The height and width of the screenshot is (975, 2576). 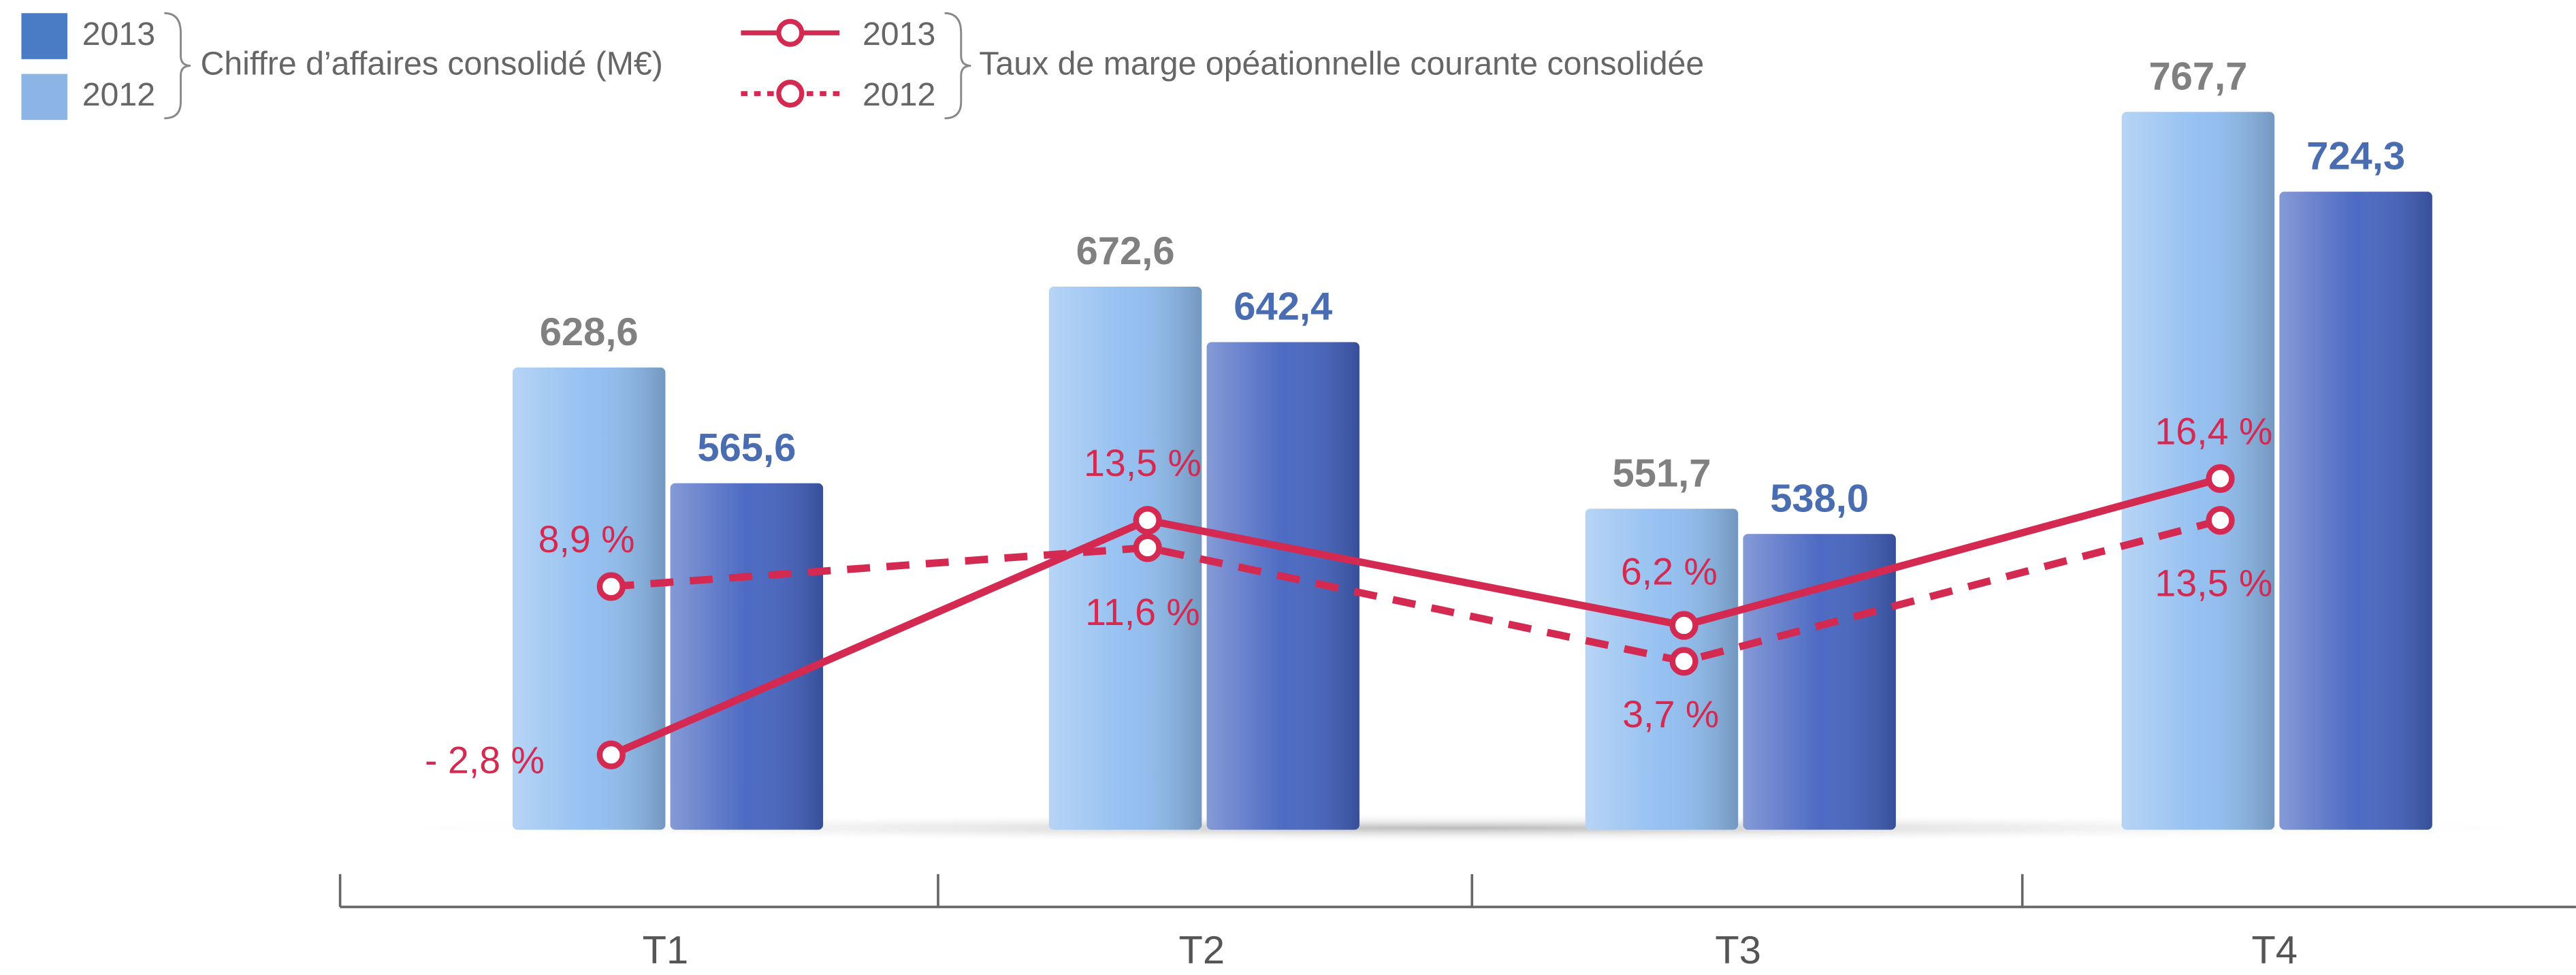 What do you see at coordinates (1283, 307) in the screenshot?
I see `bar-value-label: 642,4` at bounding box center [1283, 307].